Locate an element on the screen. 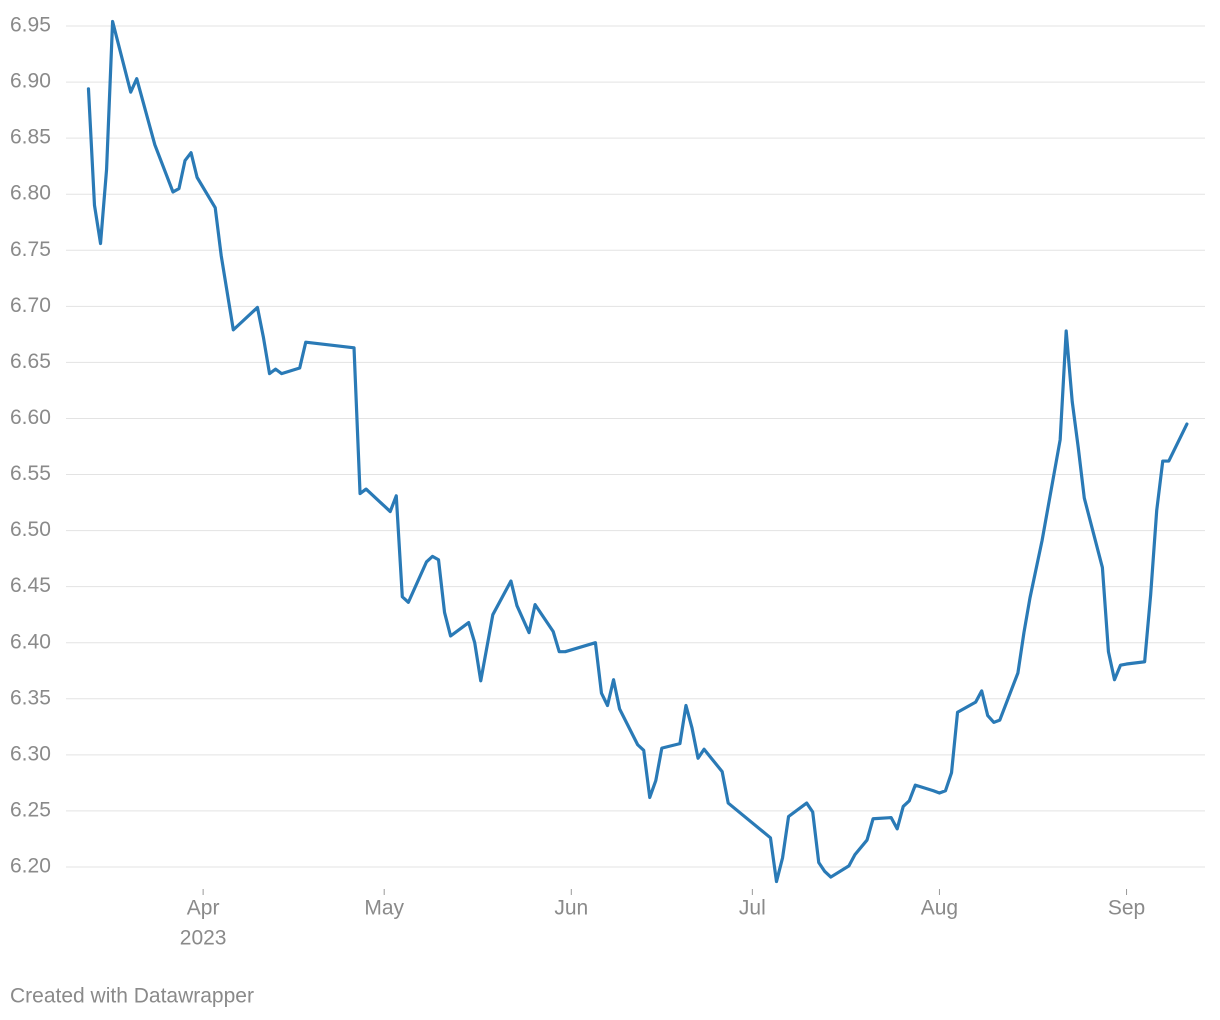 This screenshot has width=1220, height=1020. y-tick-label: 6.75 is located at coordinates (30, 249).